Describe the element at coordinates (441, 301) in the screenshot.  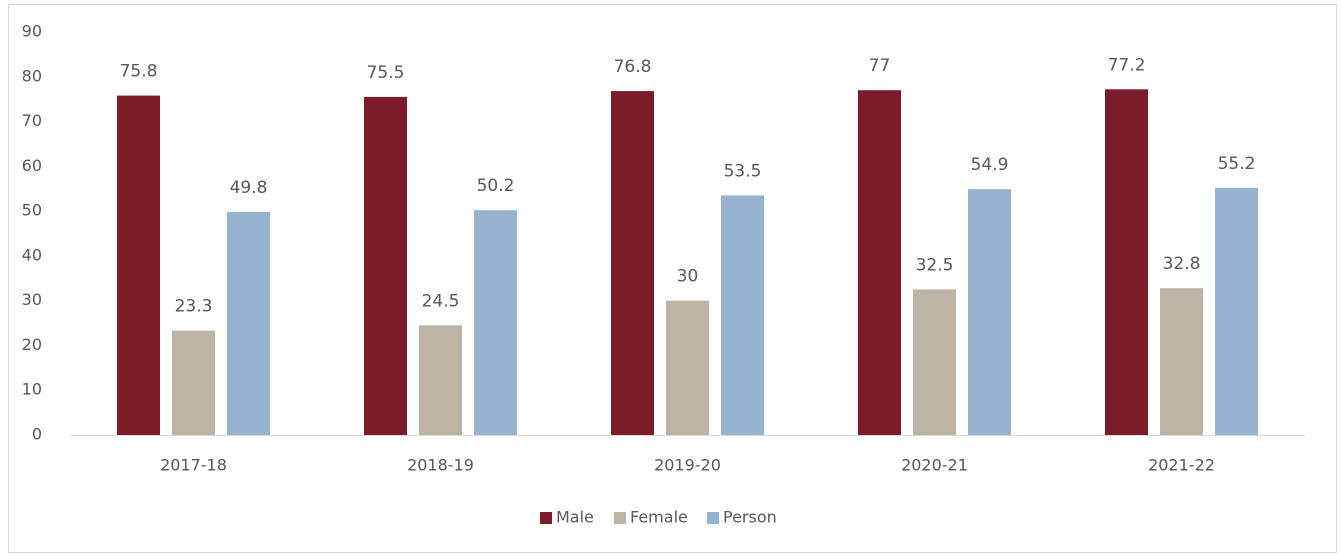
I see `data-label: 24.5` at that location.